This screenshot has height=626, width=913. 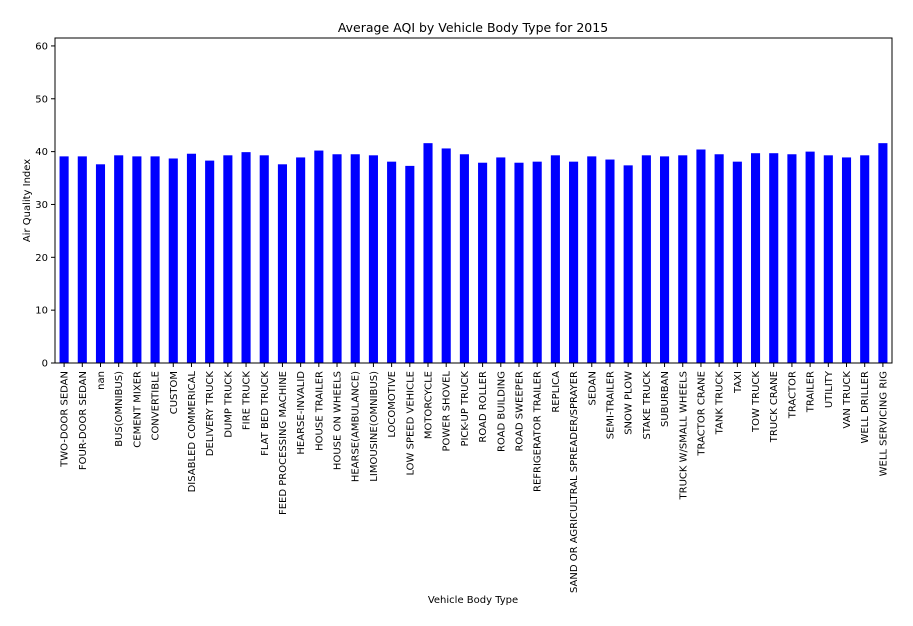 I want to click on x-tick-label: LOW SPEED VEHICLE, so click(x=410, y=423).